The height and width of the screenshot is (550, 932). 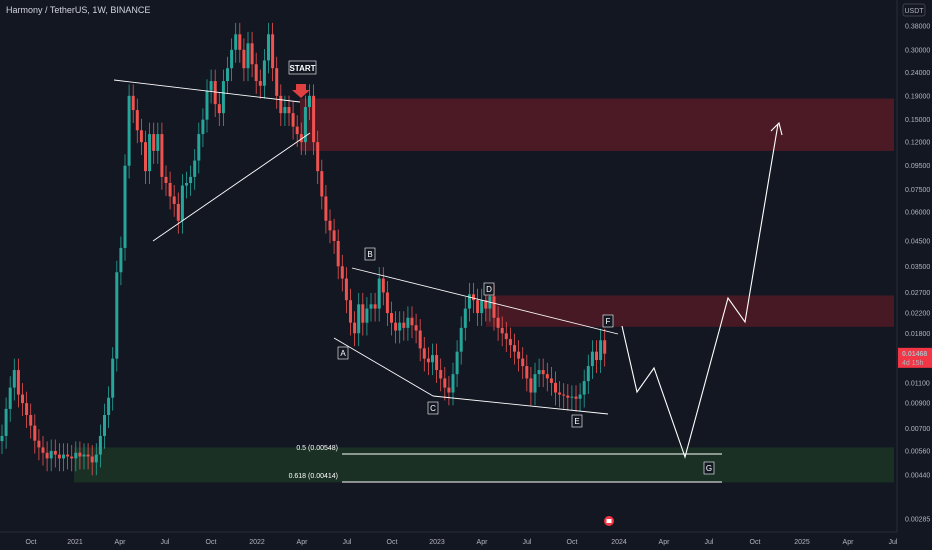 I want to click on wave-label-g: G, so click(x=709, y=468).